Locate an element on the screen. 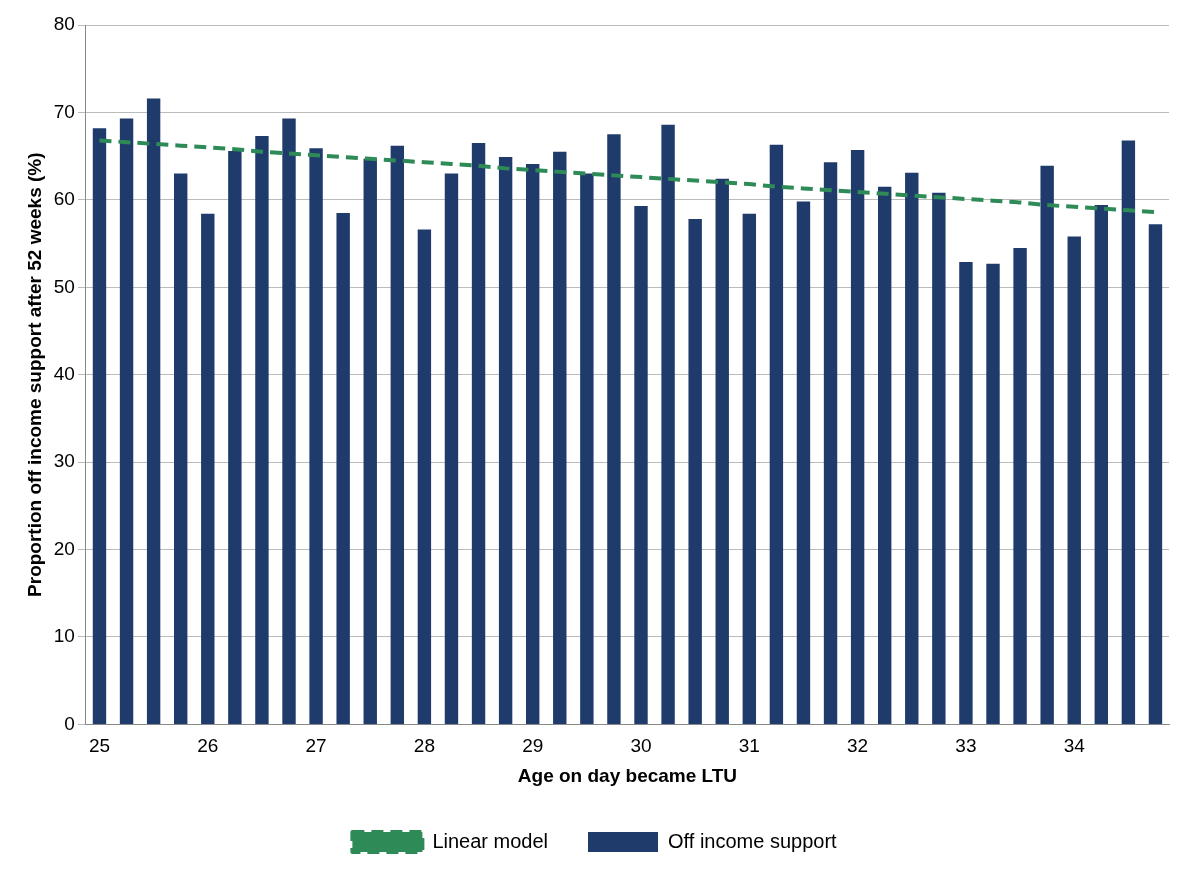 The width and height of the screenshot is (1189, 877). y-tick-label: 60 is located at coordinates (64, 199).